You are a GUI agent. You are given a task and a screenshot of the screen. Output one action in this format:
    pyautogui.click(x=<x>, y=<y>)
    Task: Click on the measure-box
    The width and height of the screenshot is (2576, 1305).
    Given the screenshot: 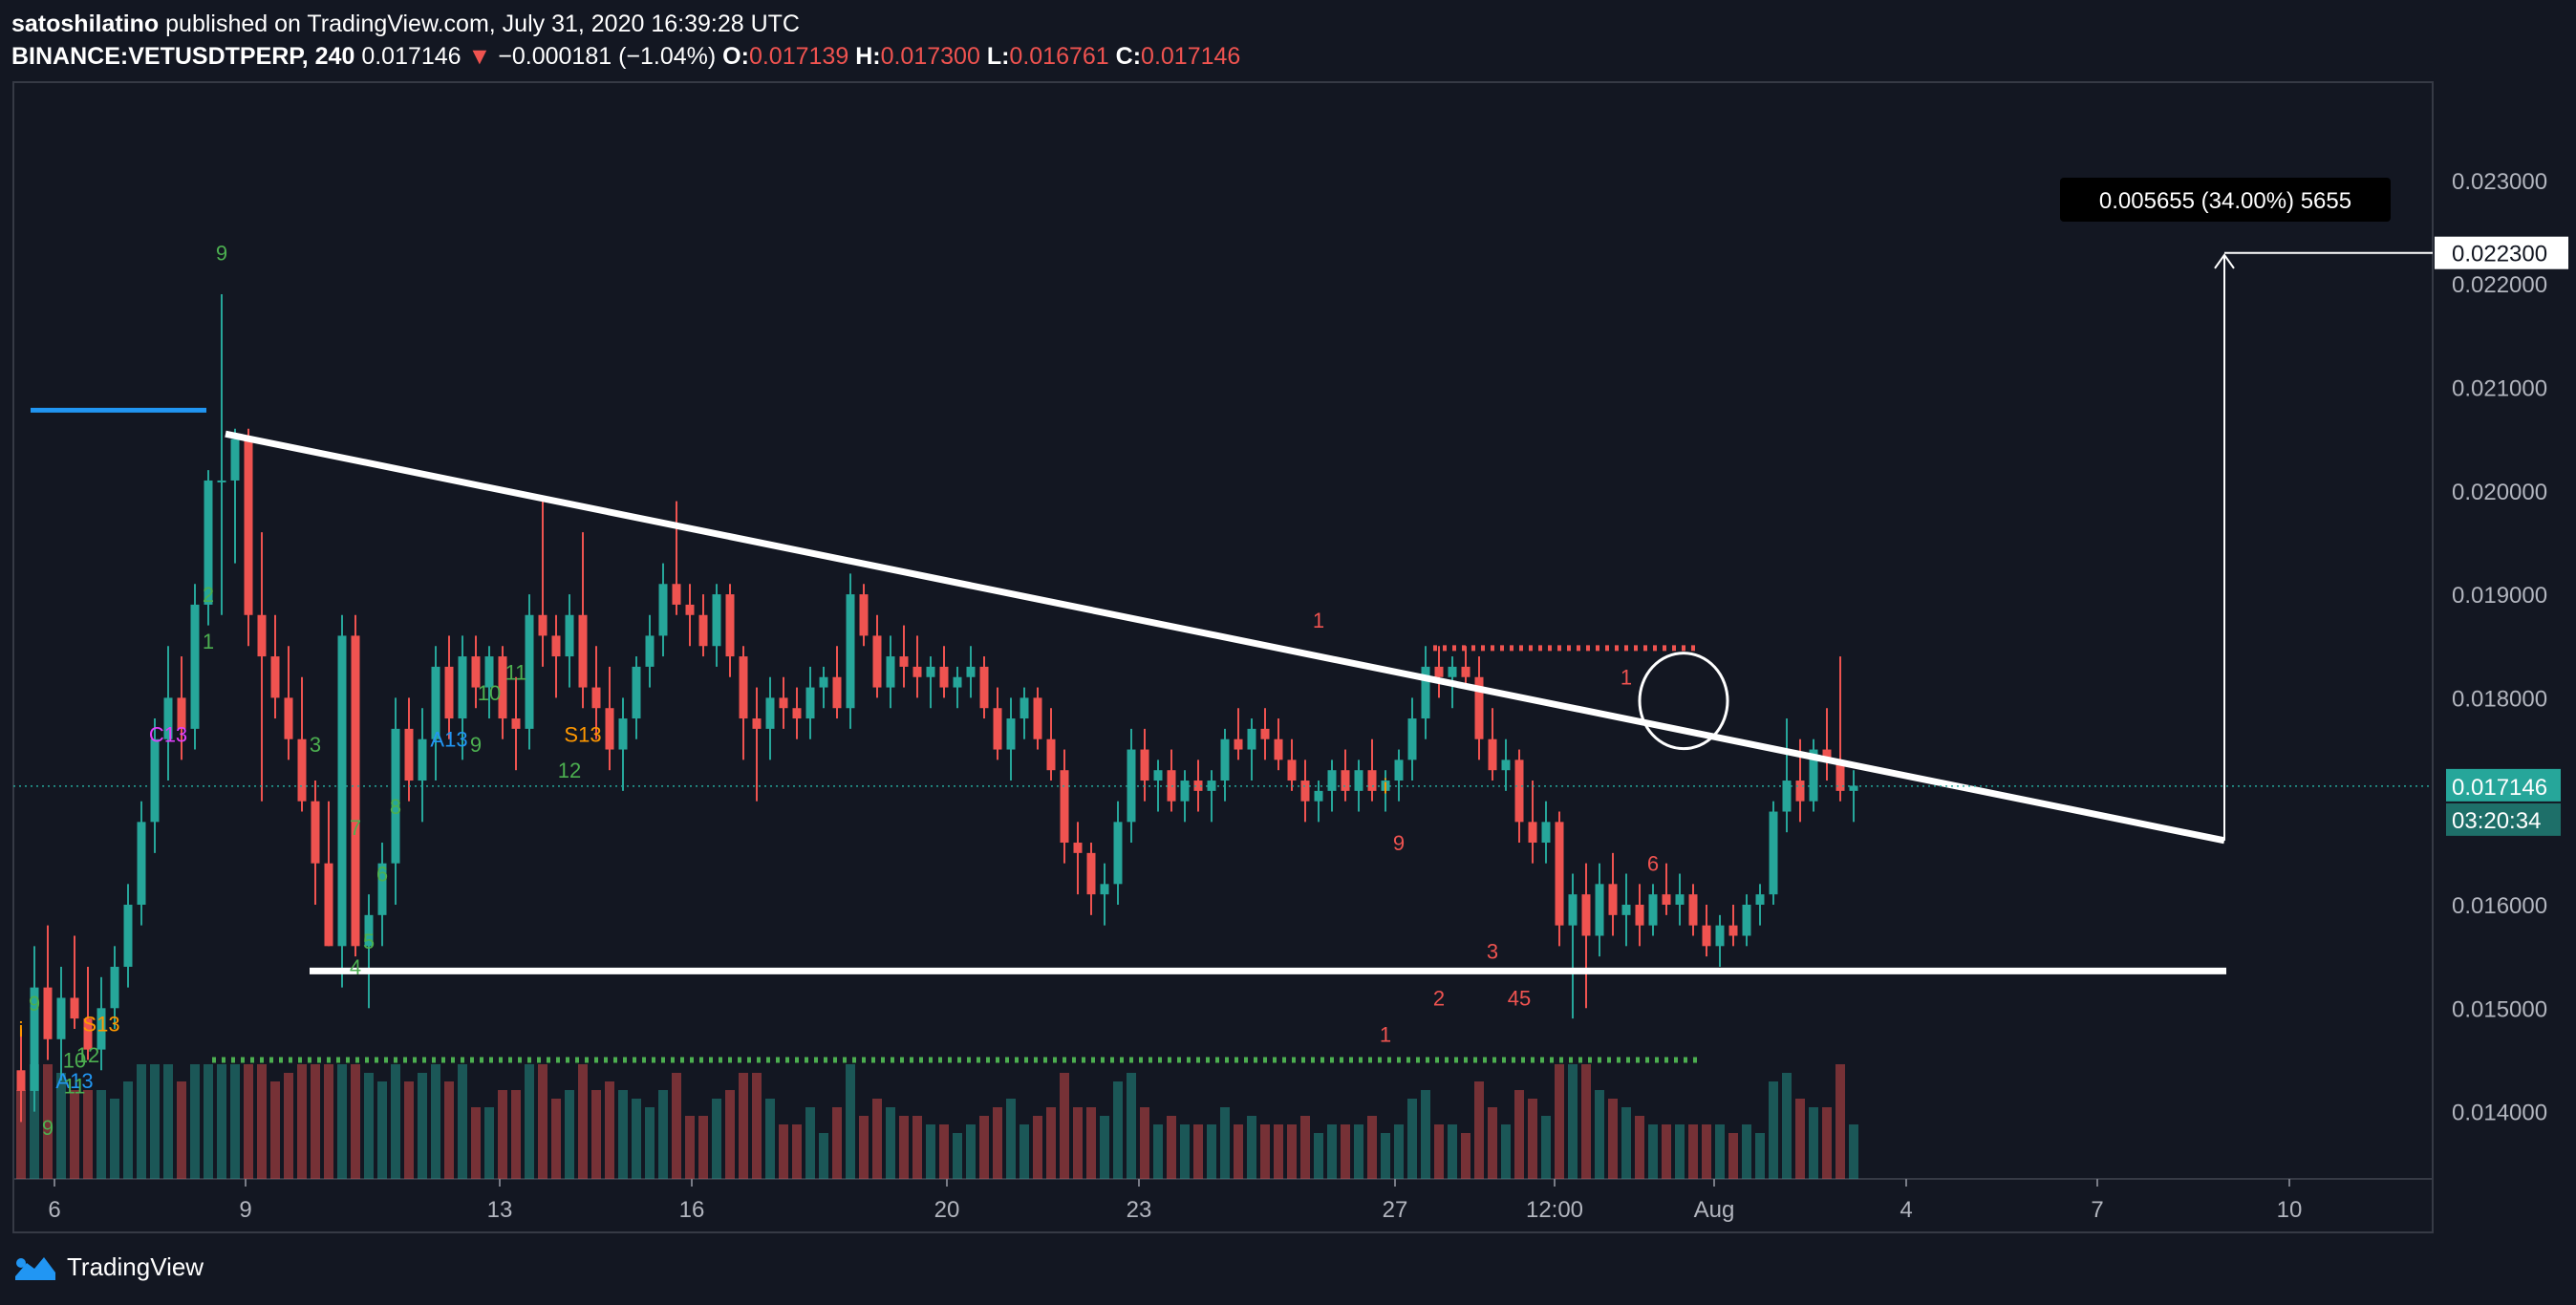 What is the action you would take?
    pyautogui.click(x=2225, y=200)
    